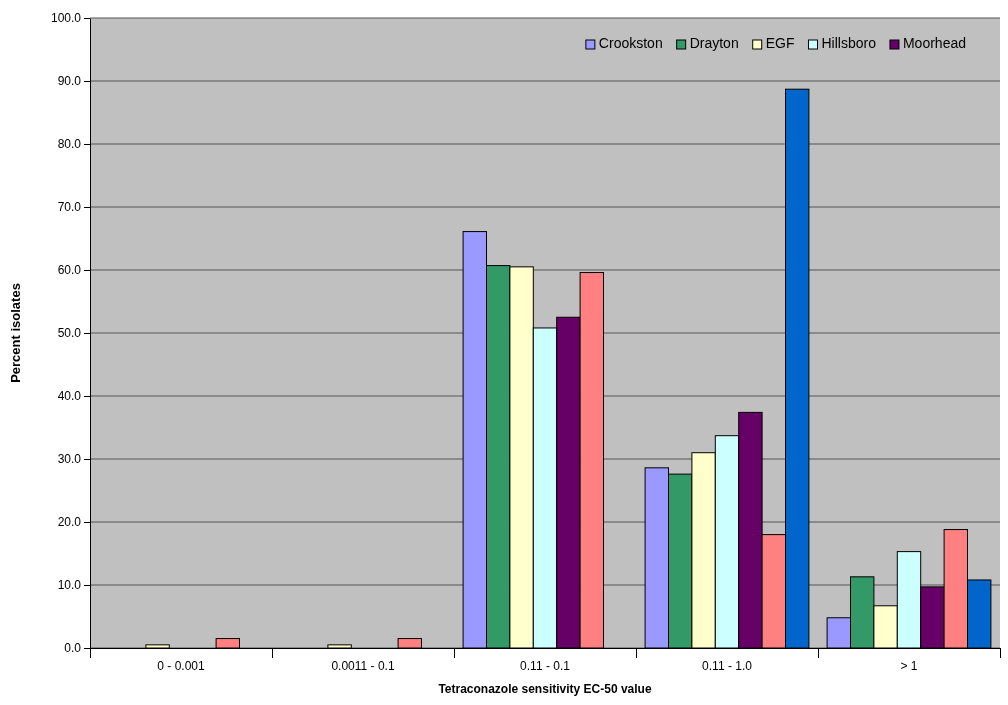 The image size is (1008, 705). Describe the element at coordinates (909, 666) in the screenshot. I see `x-tick-label: > 1` at that location.